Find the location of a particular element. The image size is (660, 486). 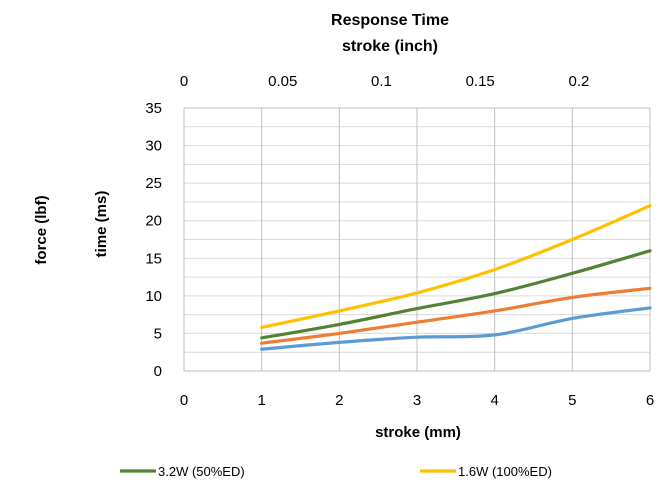

x-tick-label: 5 is located at coordinates (572, 400).